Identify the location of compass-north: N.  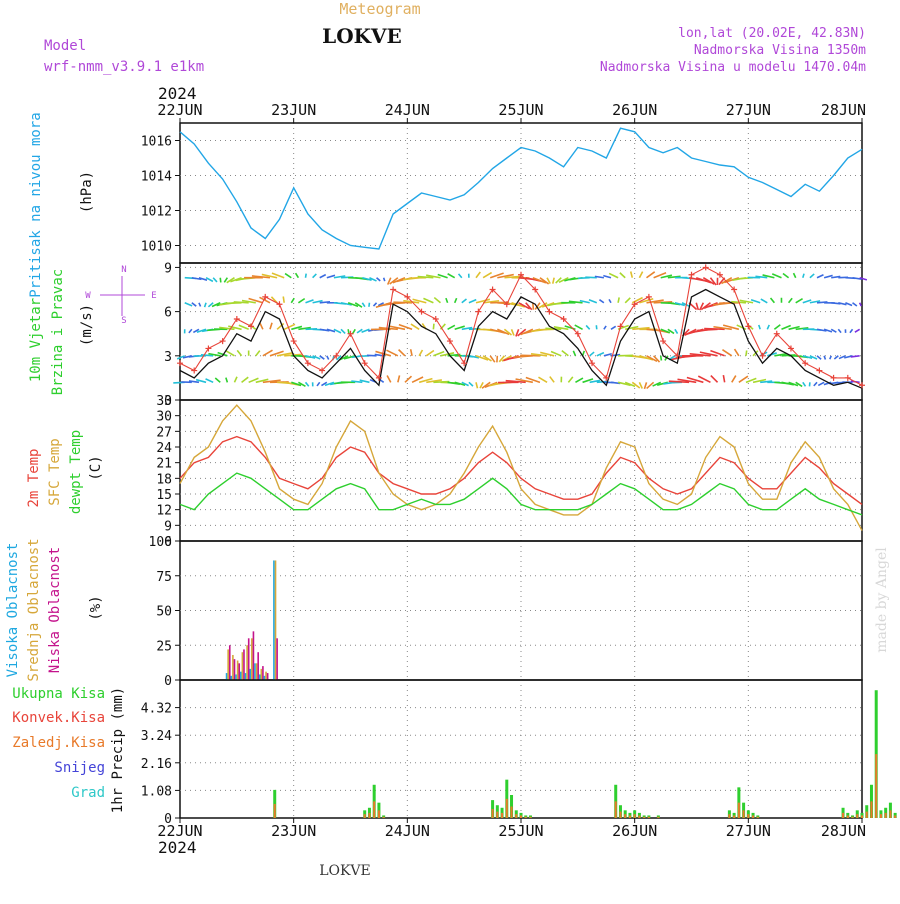
(123, 270).